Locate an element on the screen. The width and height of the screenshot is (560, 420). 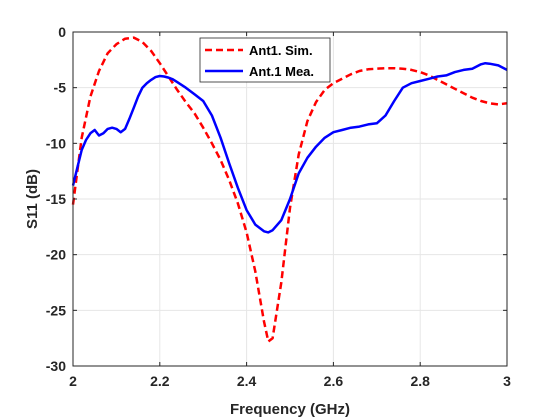
x-tick-label: 2.6 is located at coordinates (334, 381).